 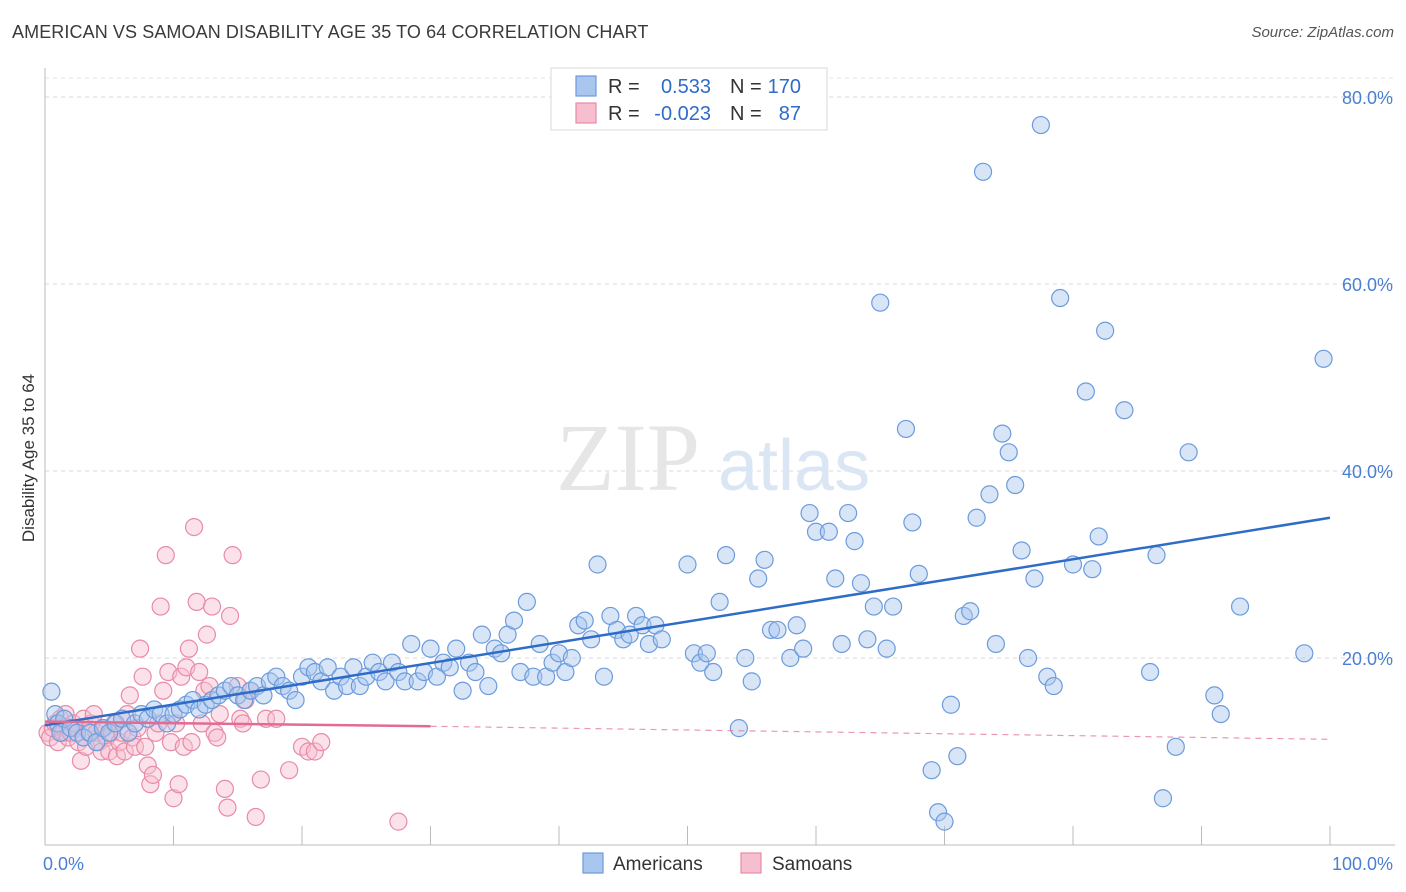 I want to click on y-axis-label: Disability Age 35 to 64, so click(x=28, y=458).